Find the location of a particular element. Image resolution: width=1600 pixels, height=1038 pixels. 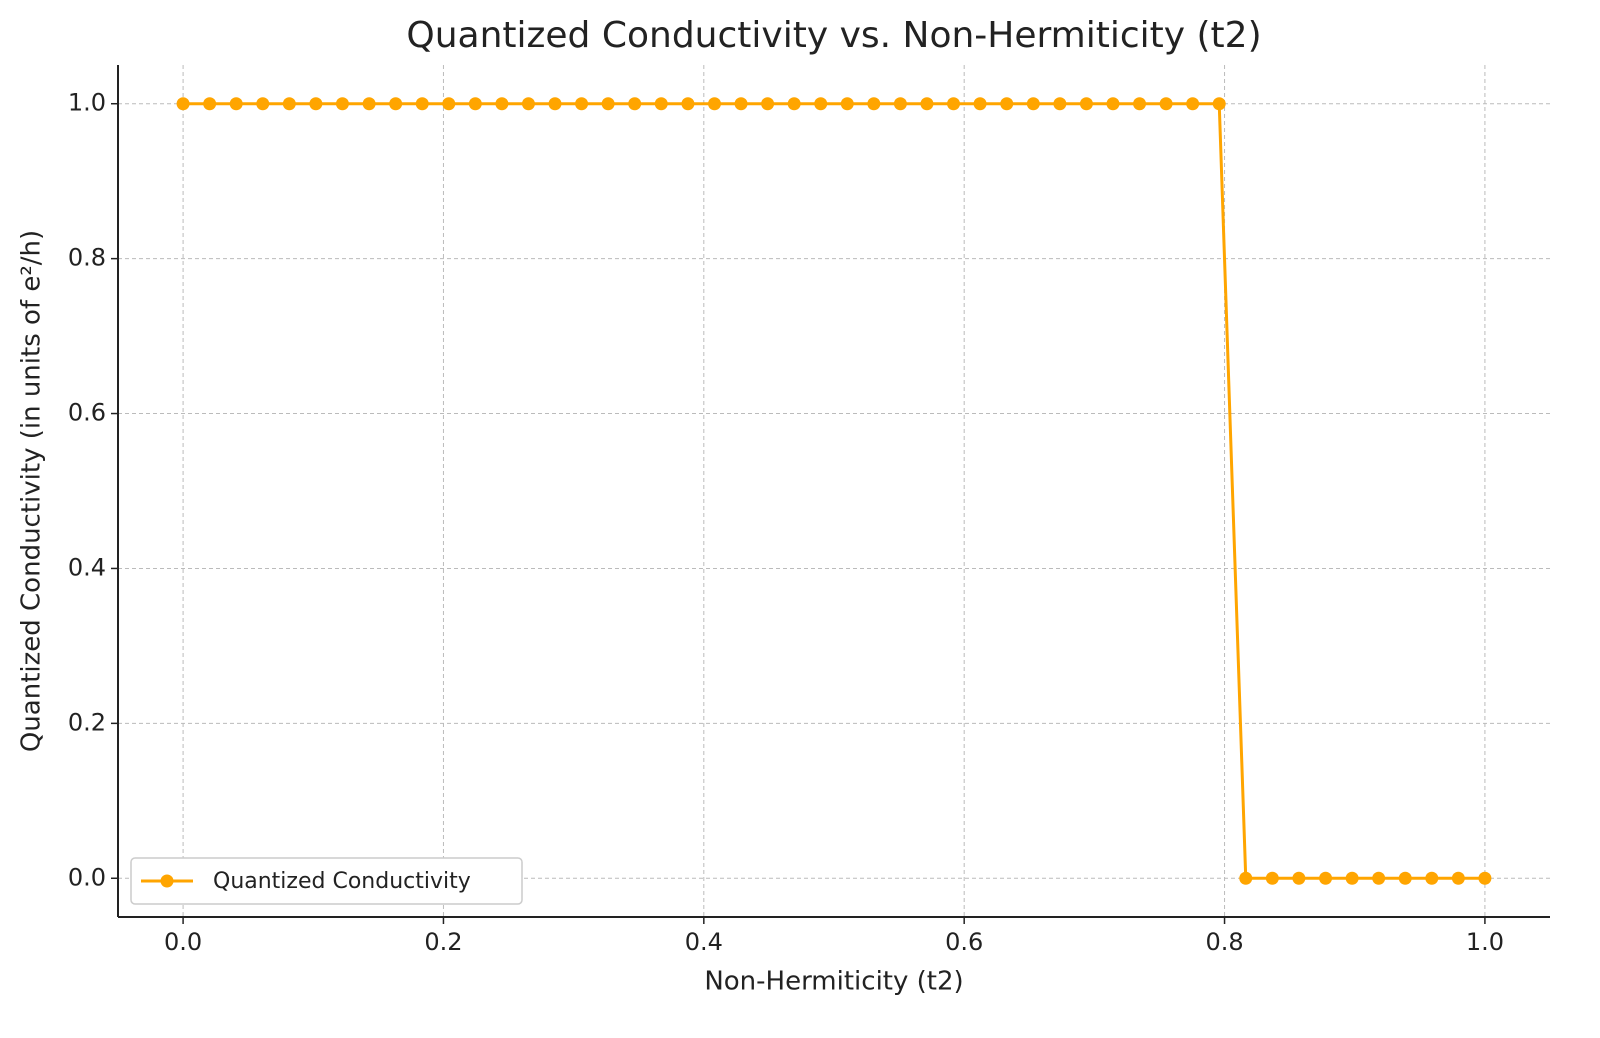

legend-marker is located at coordinates (167, 881).